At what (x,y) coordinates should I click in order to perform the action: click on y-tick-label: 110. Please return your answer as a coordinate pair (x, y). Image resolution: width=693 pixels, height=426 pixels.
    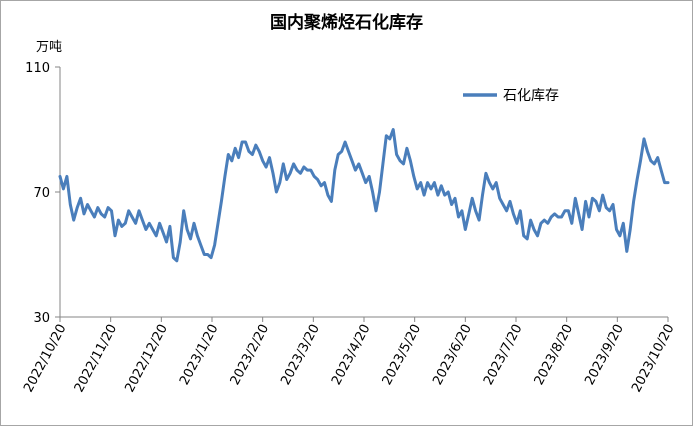
    Looking at the image, I should click on (37, 68).